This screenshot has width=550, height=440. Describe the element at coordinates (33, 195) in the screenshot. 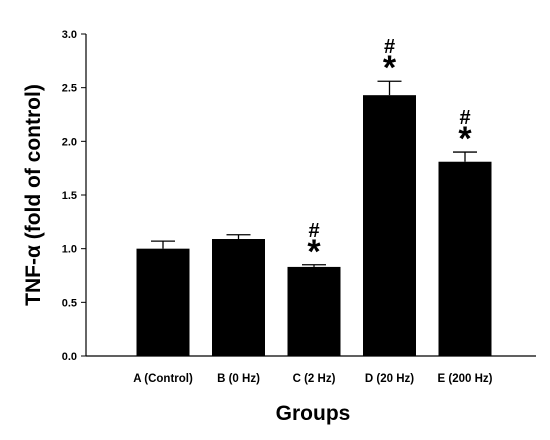

I see `y-axis-title: TNF-α (fold of control)` at that location.